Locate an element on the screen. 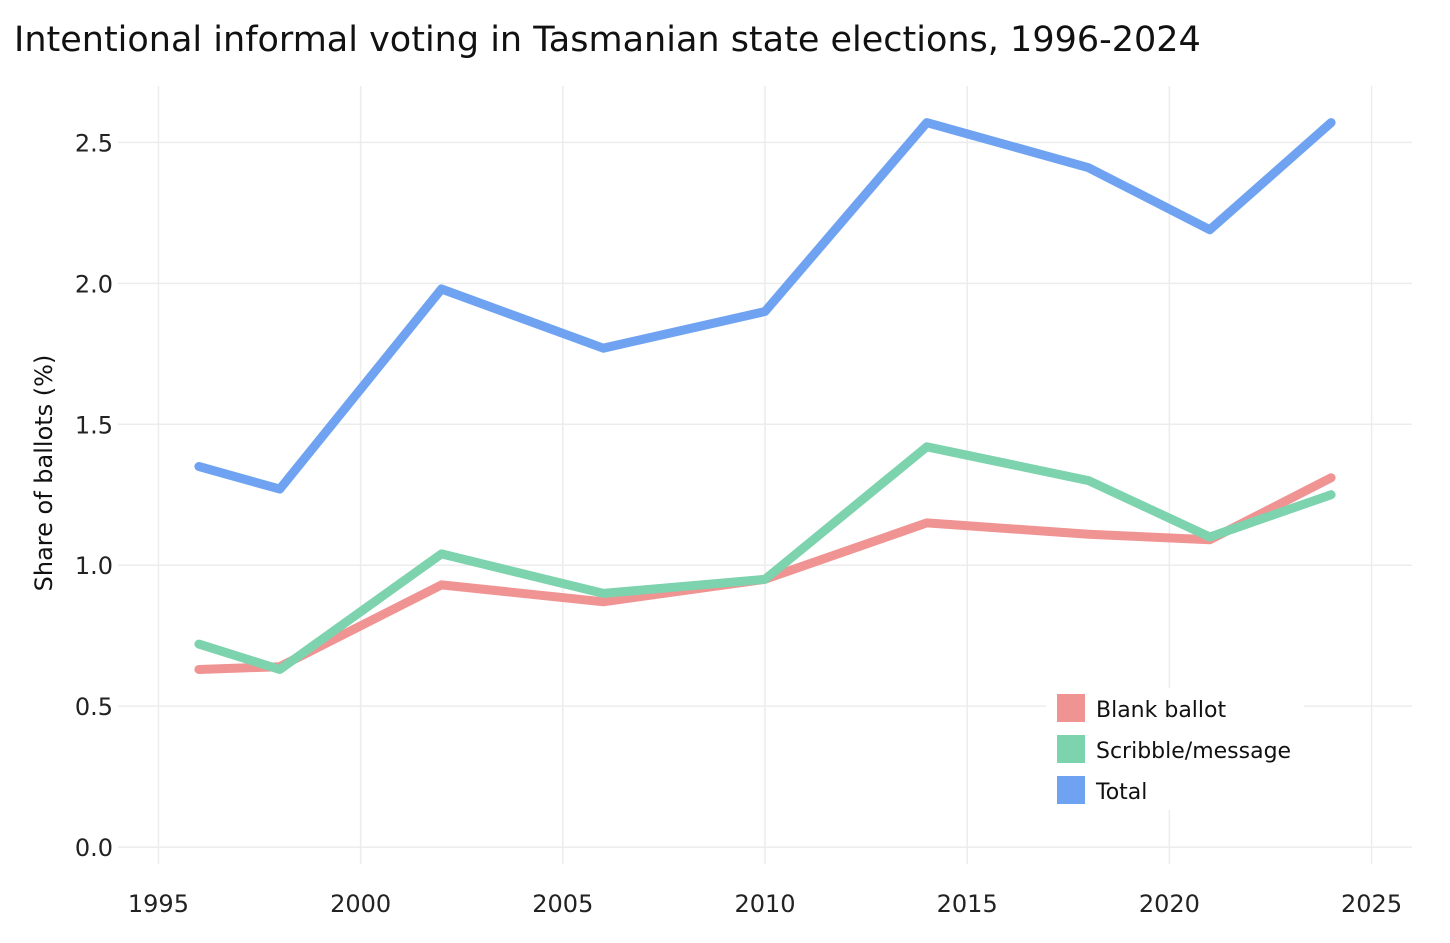 This screenshot has height=943, width=1450. y-tick-label: 0.5 is located at coordinates (94, 707).